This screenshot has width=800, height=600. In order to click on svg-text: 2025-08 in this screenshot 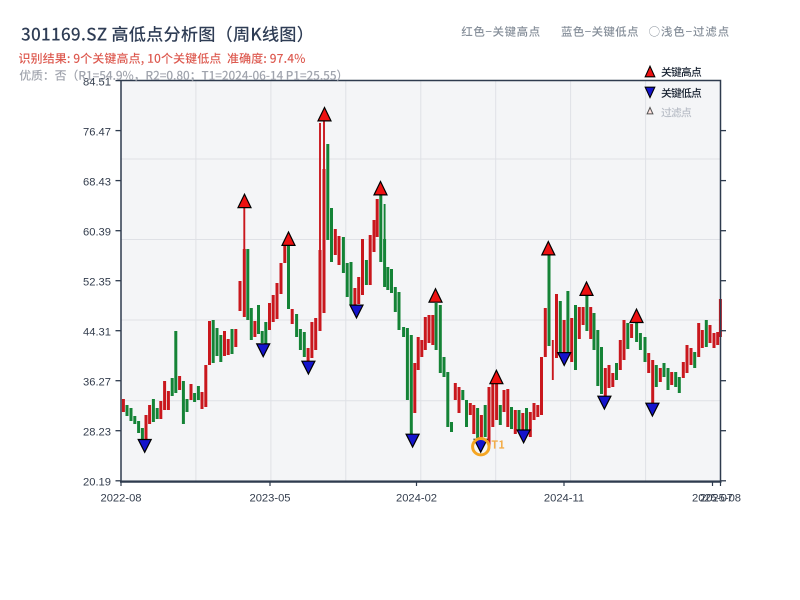, I will do `click(720, 498)`.